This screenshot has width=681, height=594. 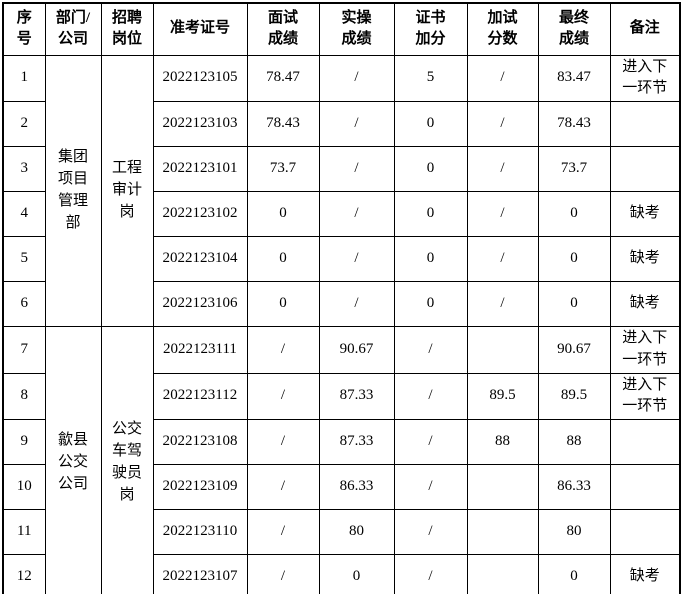 I want to click on header-no: 序 号, so click(x=24, y=29).